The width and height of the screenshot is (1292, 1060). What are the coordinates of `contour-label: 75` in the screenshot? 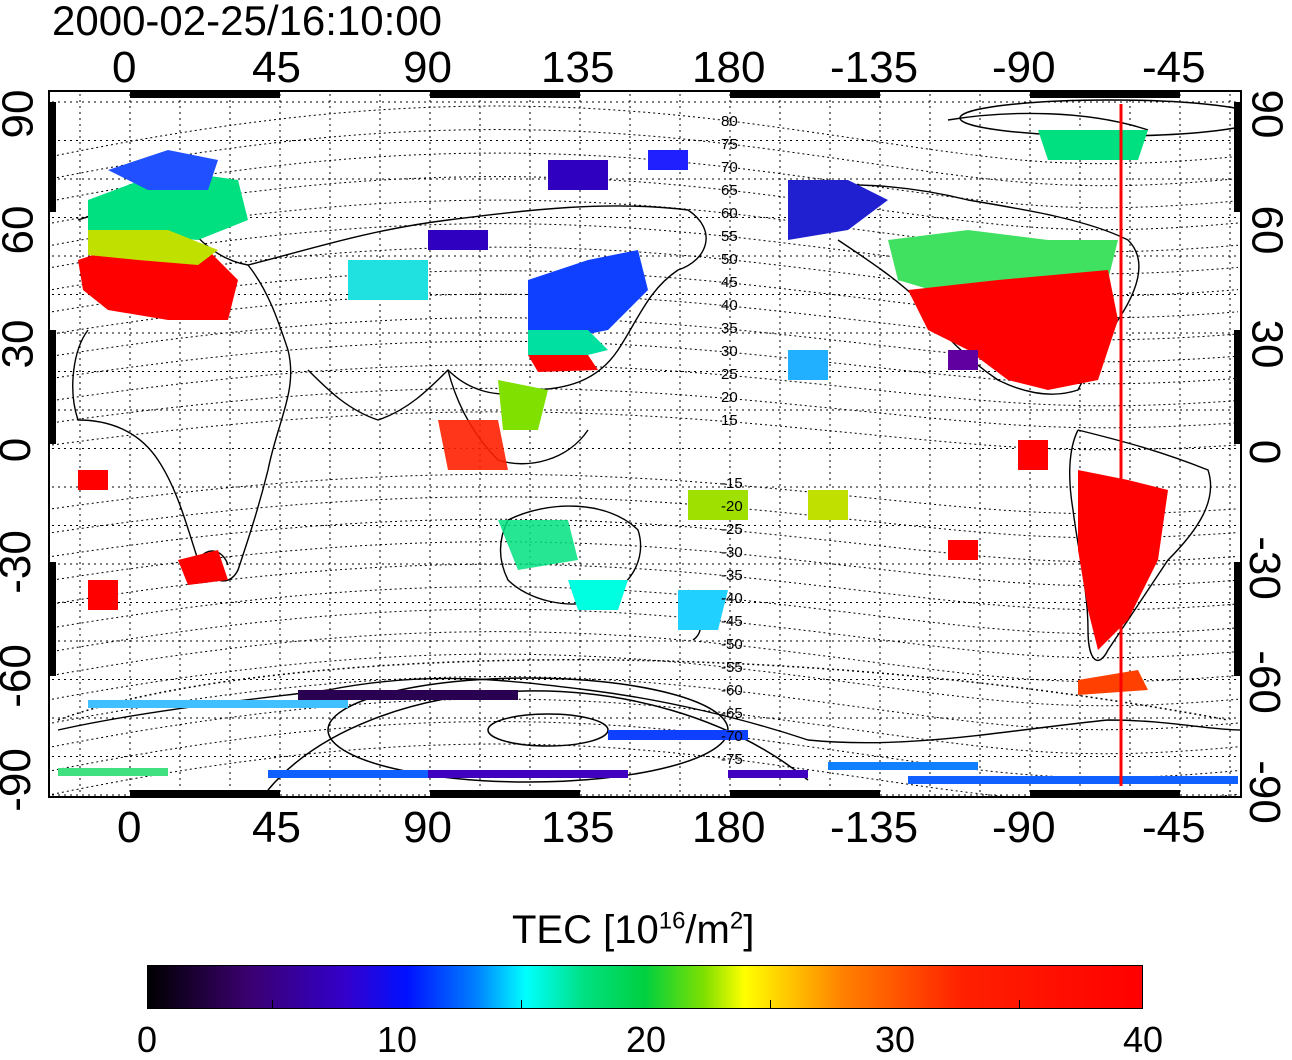 It's located at (729, 144).